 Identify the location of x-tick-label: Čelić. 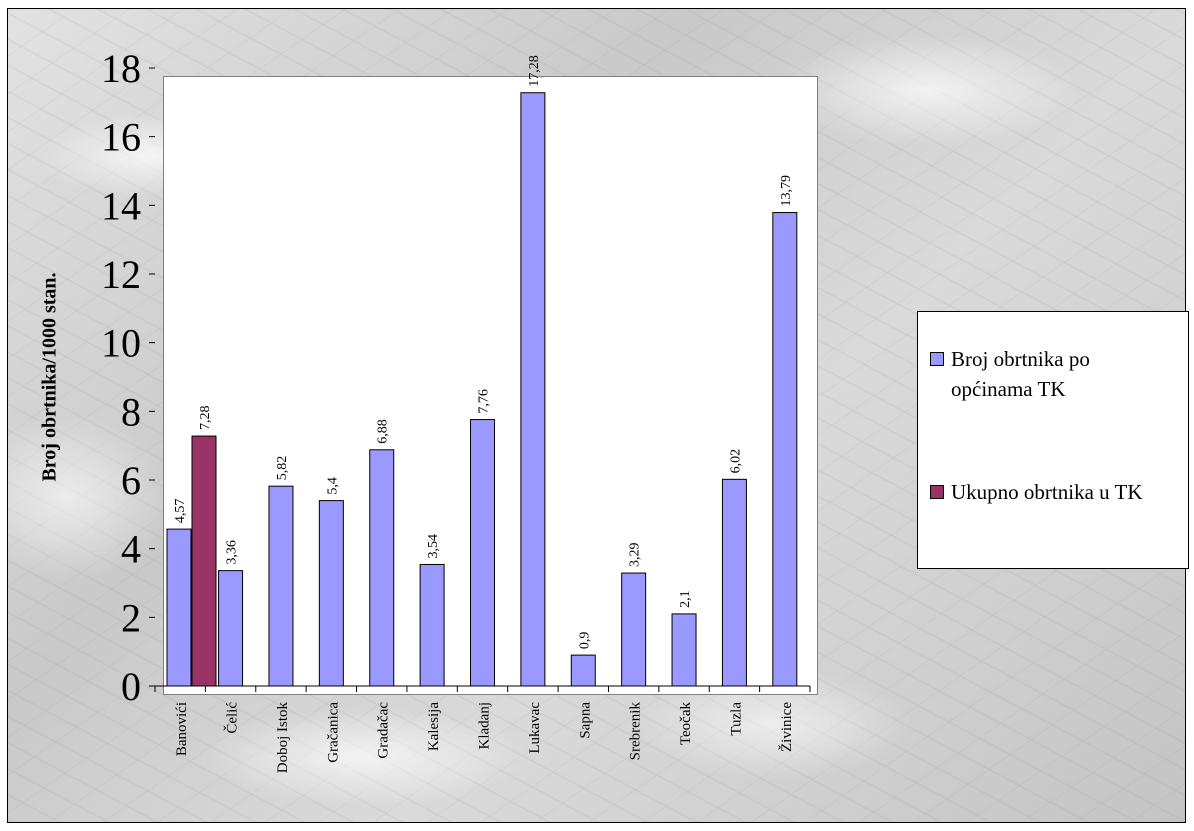
(232, 718).